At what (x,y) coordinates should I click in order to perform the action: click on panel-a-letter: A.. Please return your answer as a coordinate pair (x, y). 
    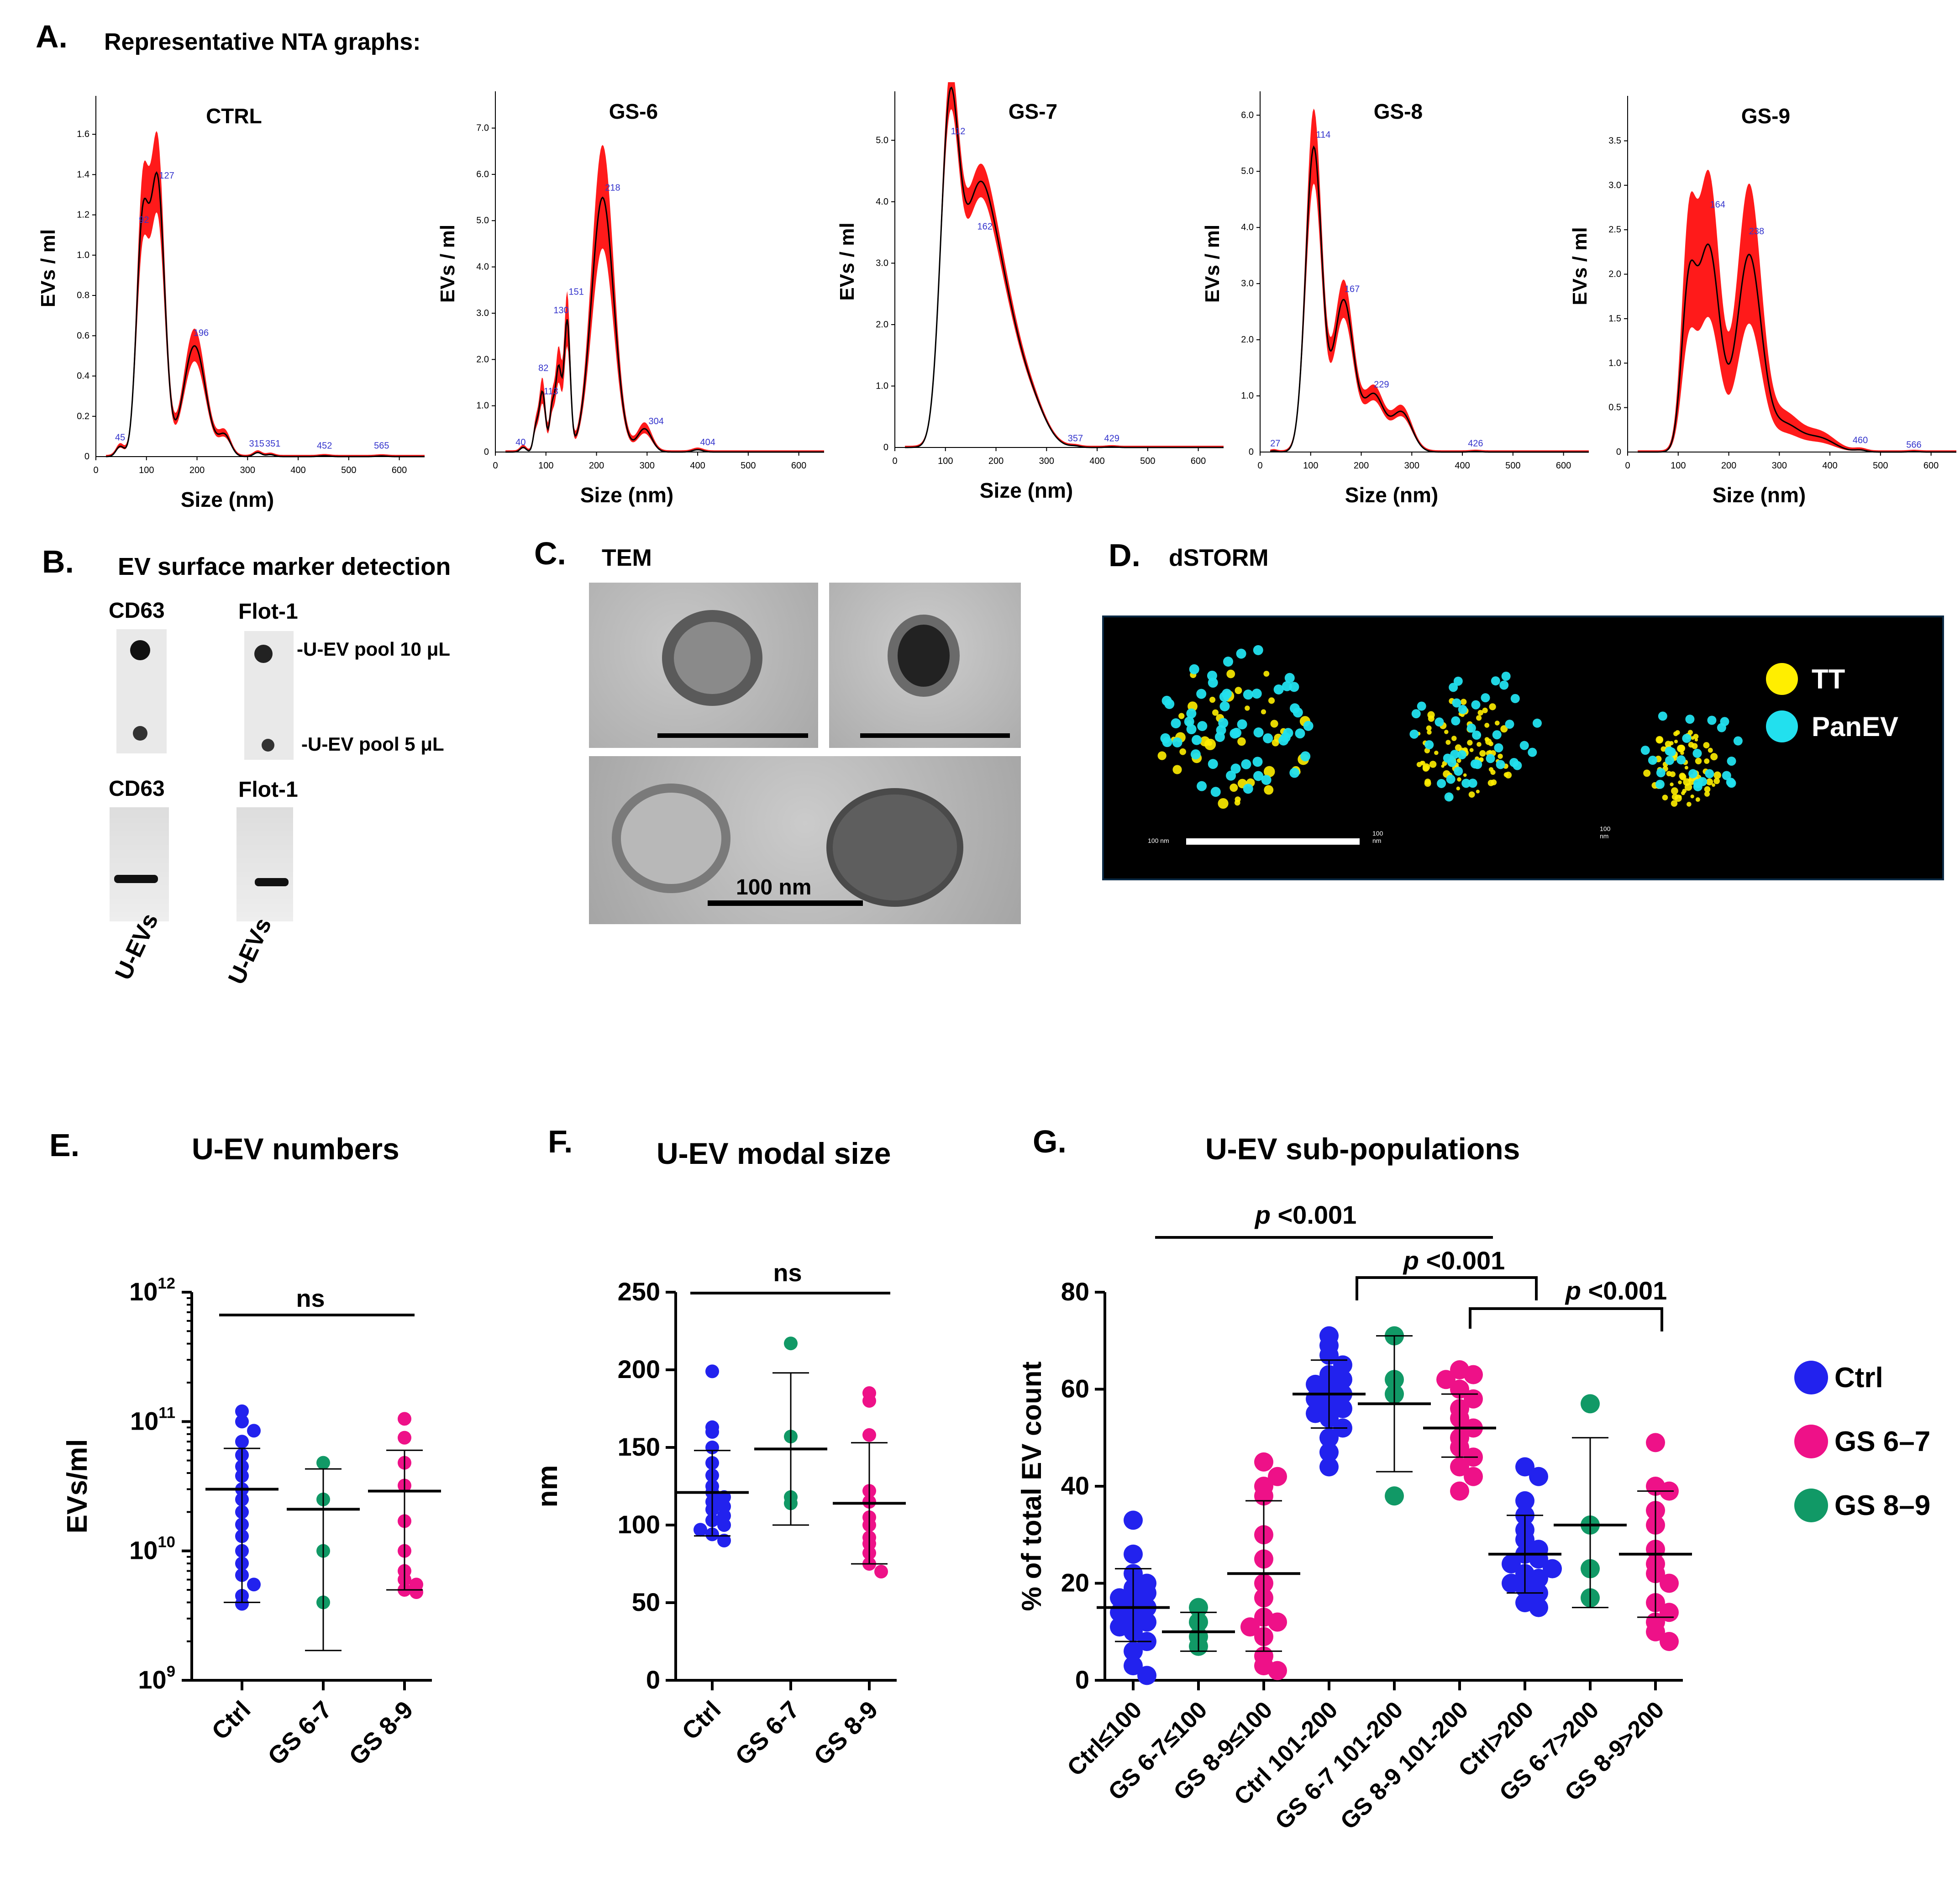
    Looking at the image, I should click on (52, 36).